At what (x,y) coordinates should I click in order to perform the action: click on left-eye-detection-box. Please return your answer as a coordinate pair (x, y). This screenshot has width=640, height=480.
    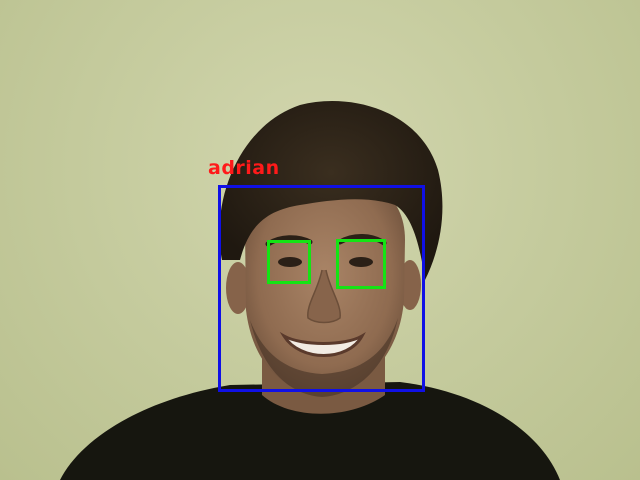
    Looking at the image, I should click on (289, 262).